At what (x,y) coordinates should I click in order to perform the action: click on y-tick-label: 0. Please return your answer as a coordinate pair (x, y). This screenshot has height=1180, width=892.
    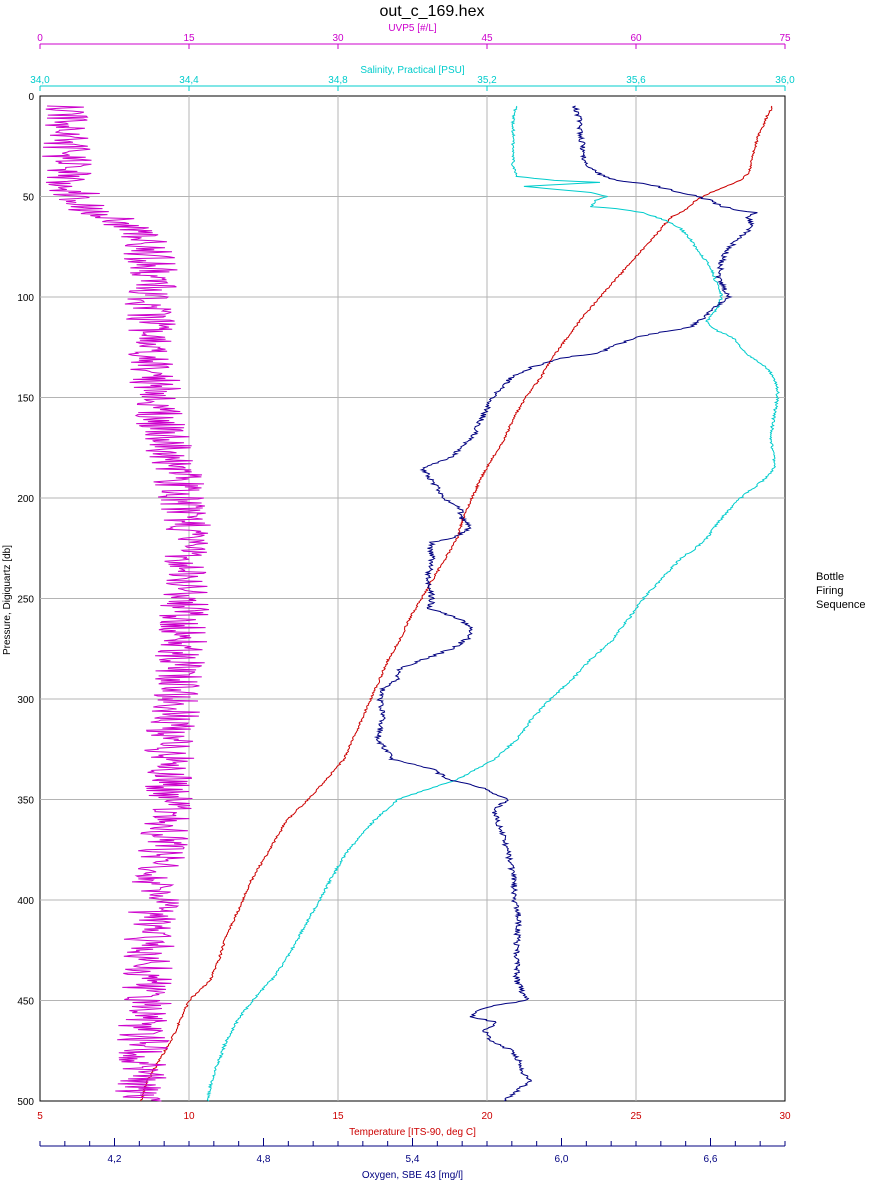
    Looking at the image, I should click on (31, 97).